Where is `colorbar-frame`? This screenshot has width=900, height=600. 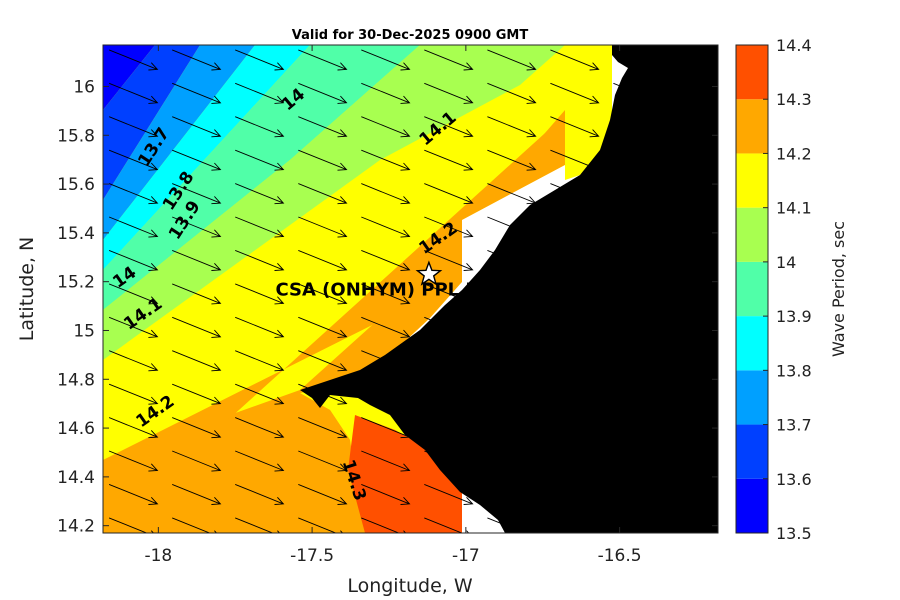
colorbar-frame is located at coordinates (752, 289).